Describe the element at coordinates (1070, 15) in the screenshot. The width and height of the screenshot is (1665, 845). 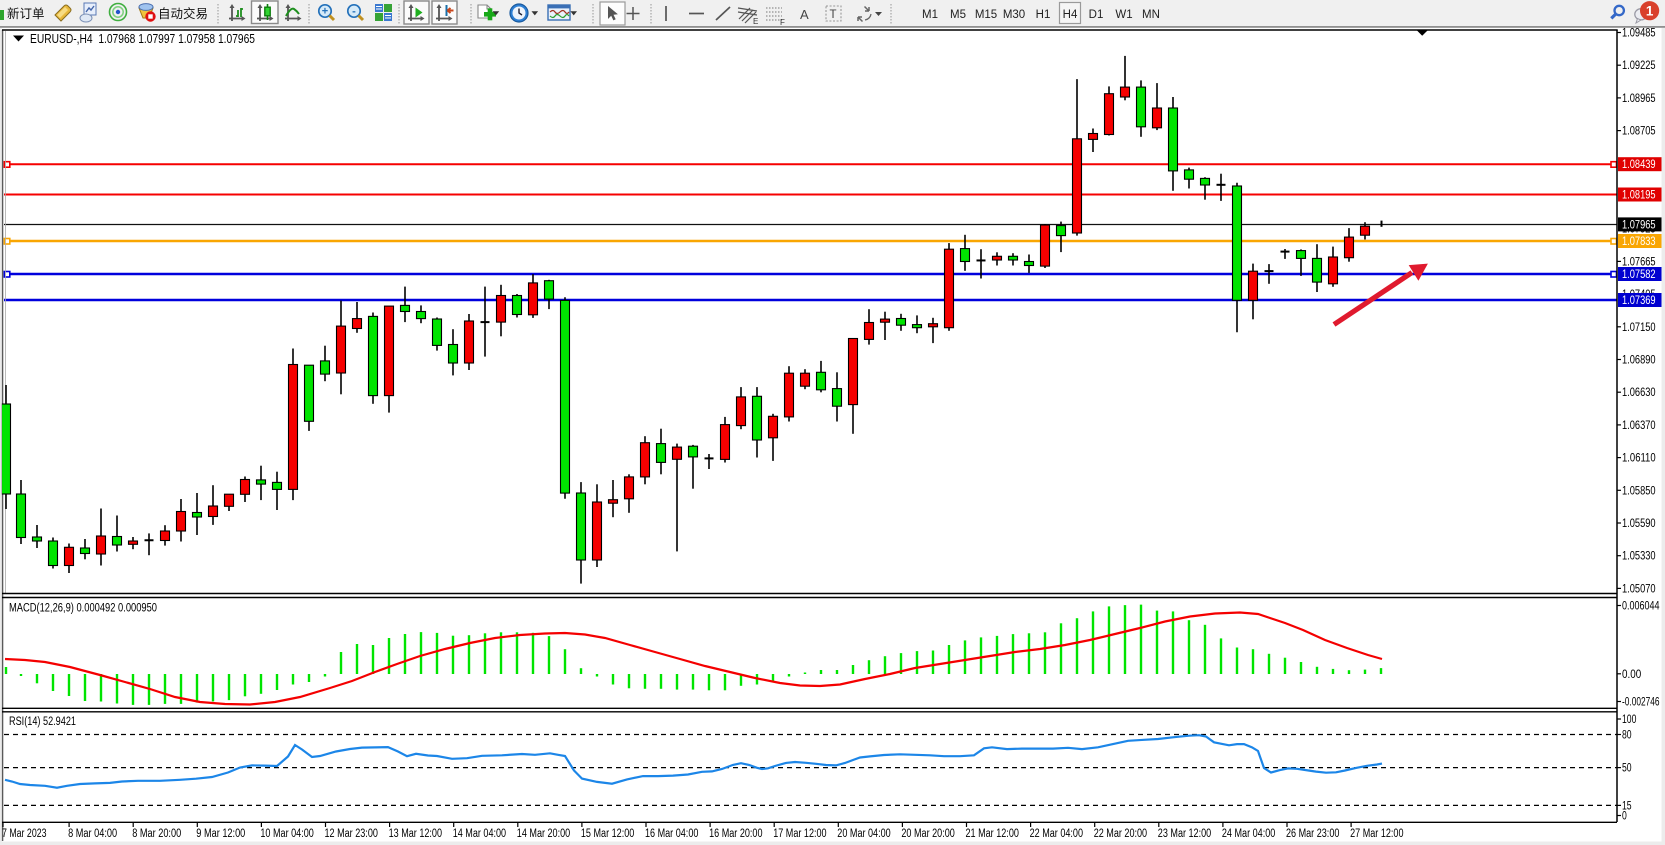
I see `svg-text: H4` at that location.